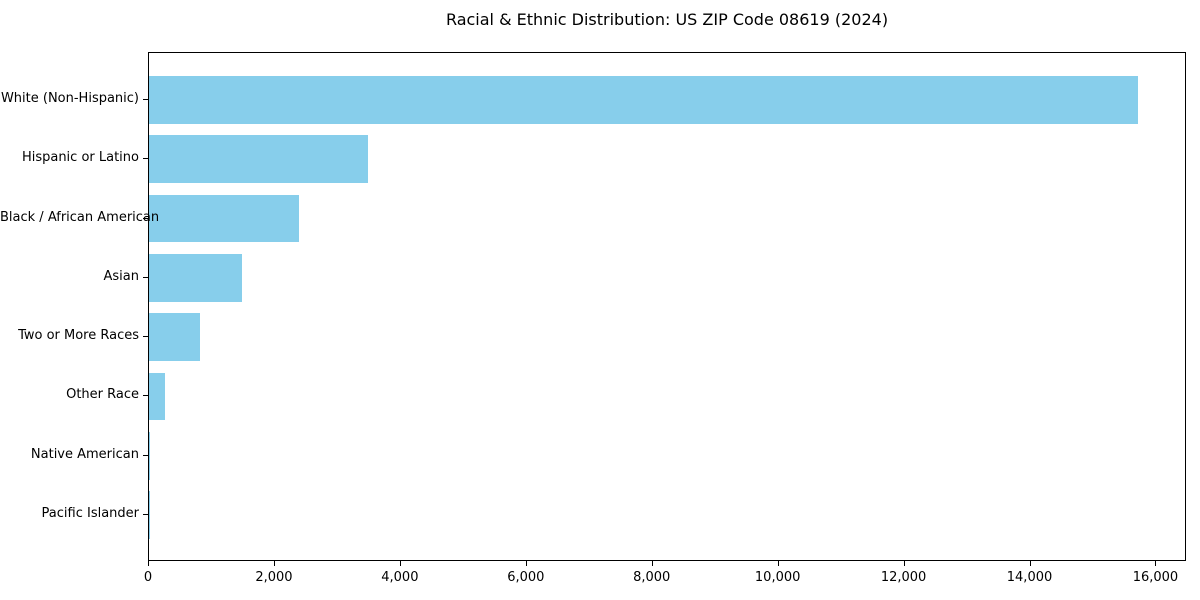 The image size is (1200, 600). I want to click on x-tick-label: 14,000, so click(1029, 577).